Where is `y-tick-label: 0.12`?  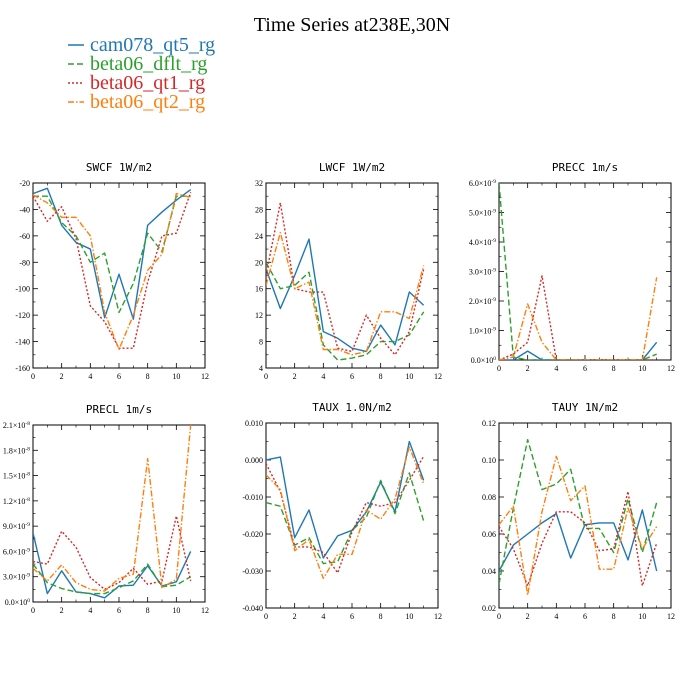
y-tick-label: 0.12 is located at coordinates (489, 423).